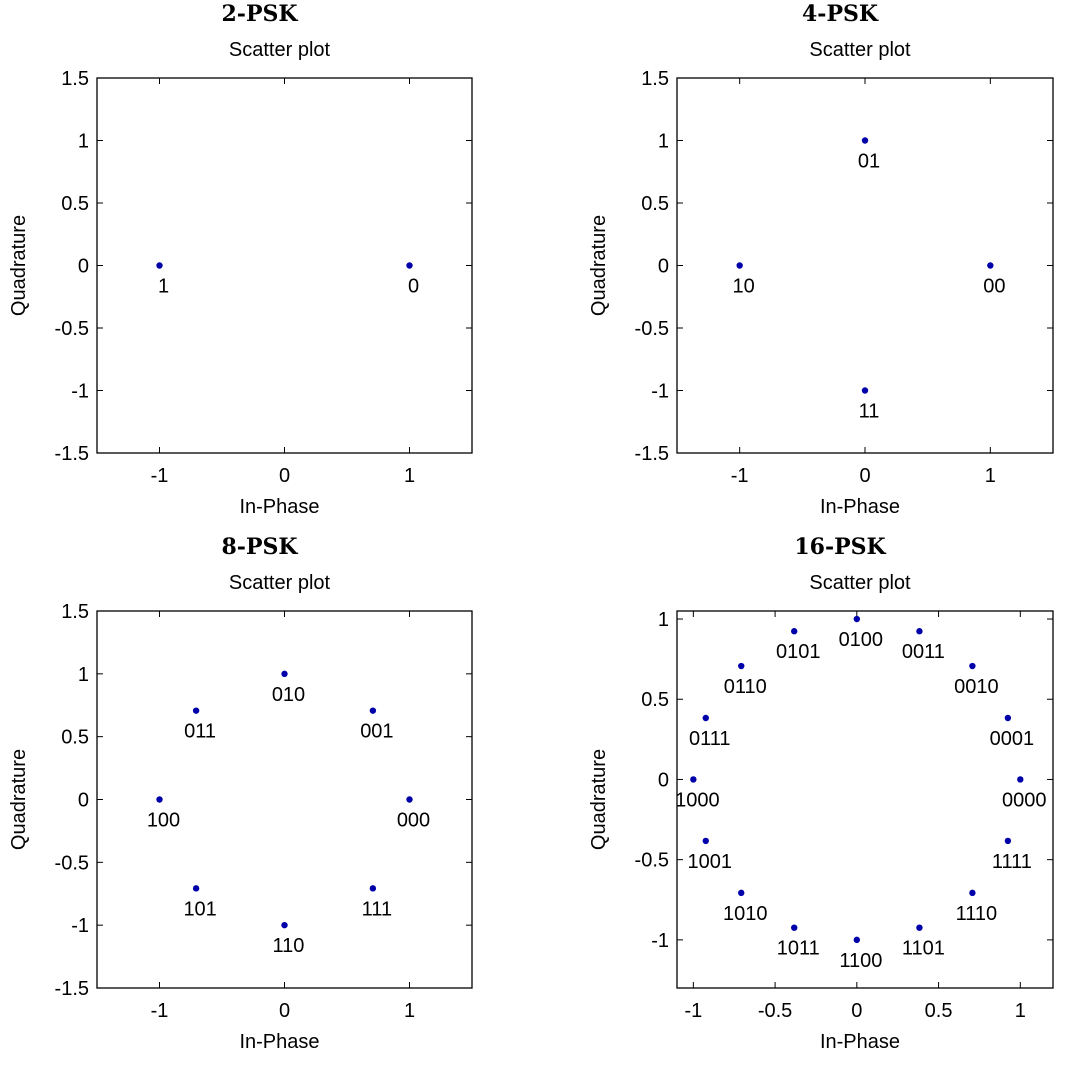 This screenshot has width=1080, height=1069. What do you see at coordinates (840, 14) in the screenshot?
I see `chart-title: 4-PSK` at bounding box center [840, 14].